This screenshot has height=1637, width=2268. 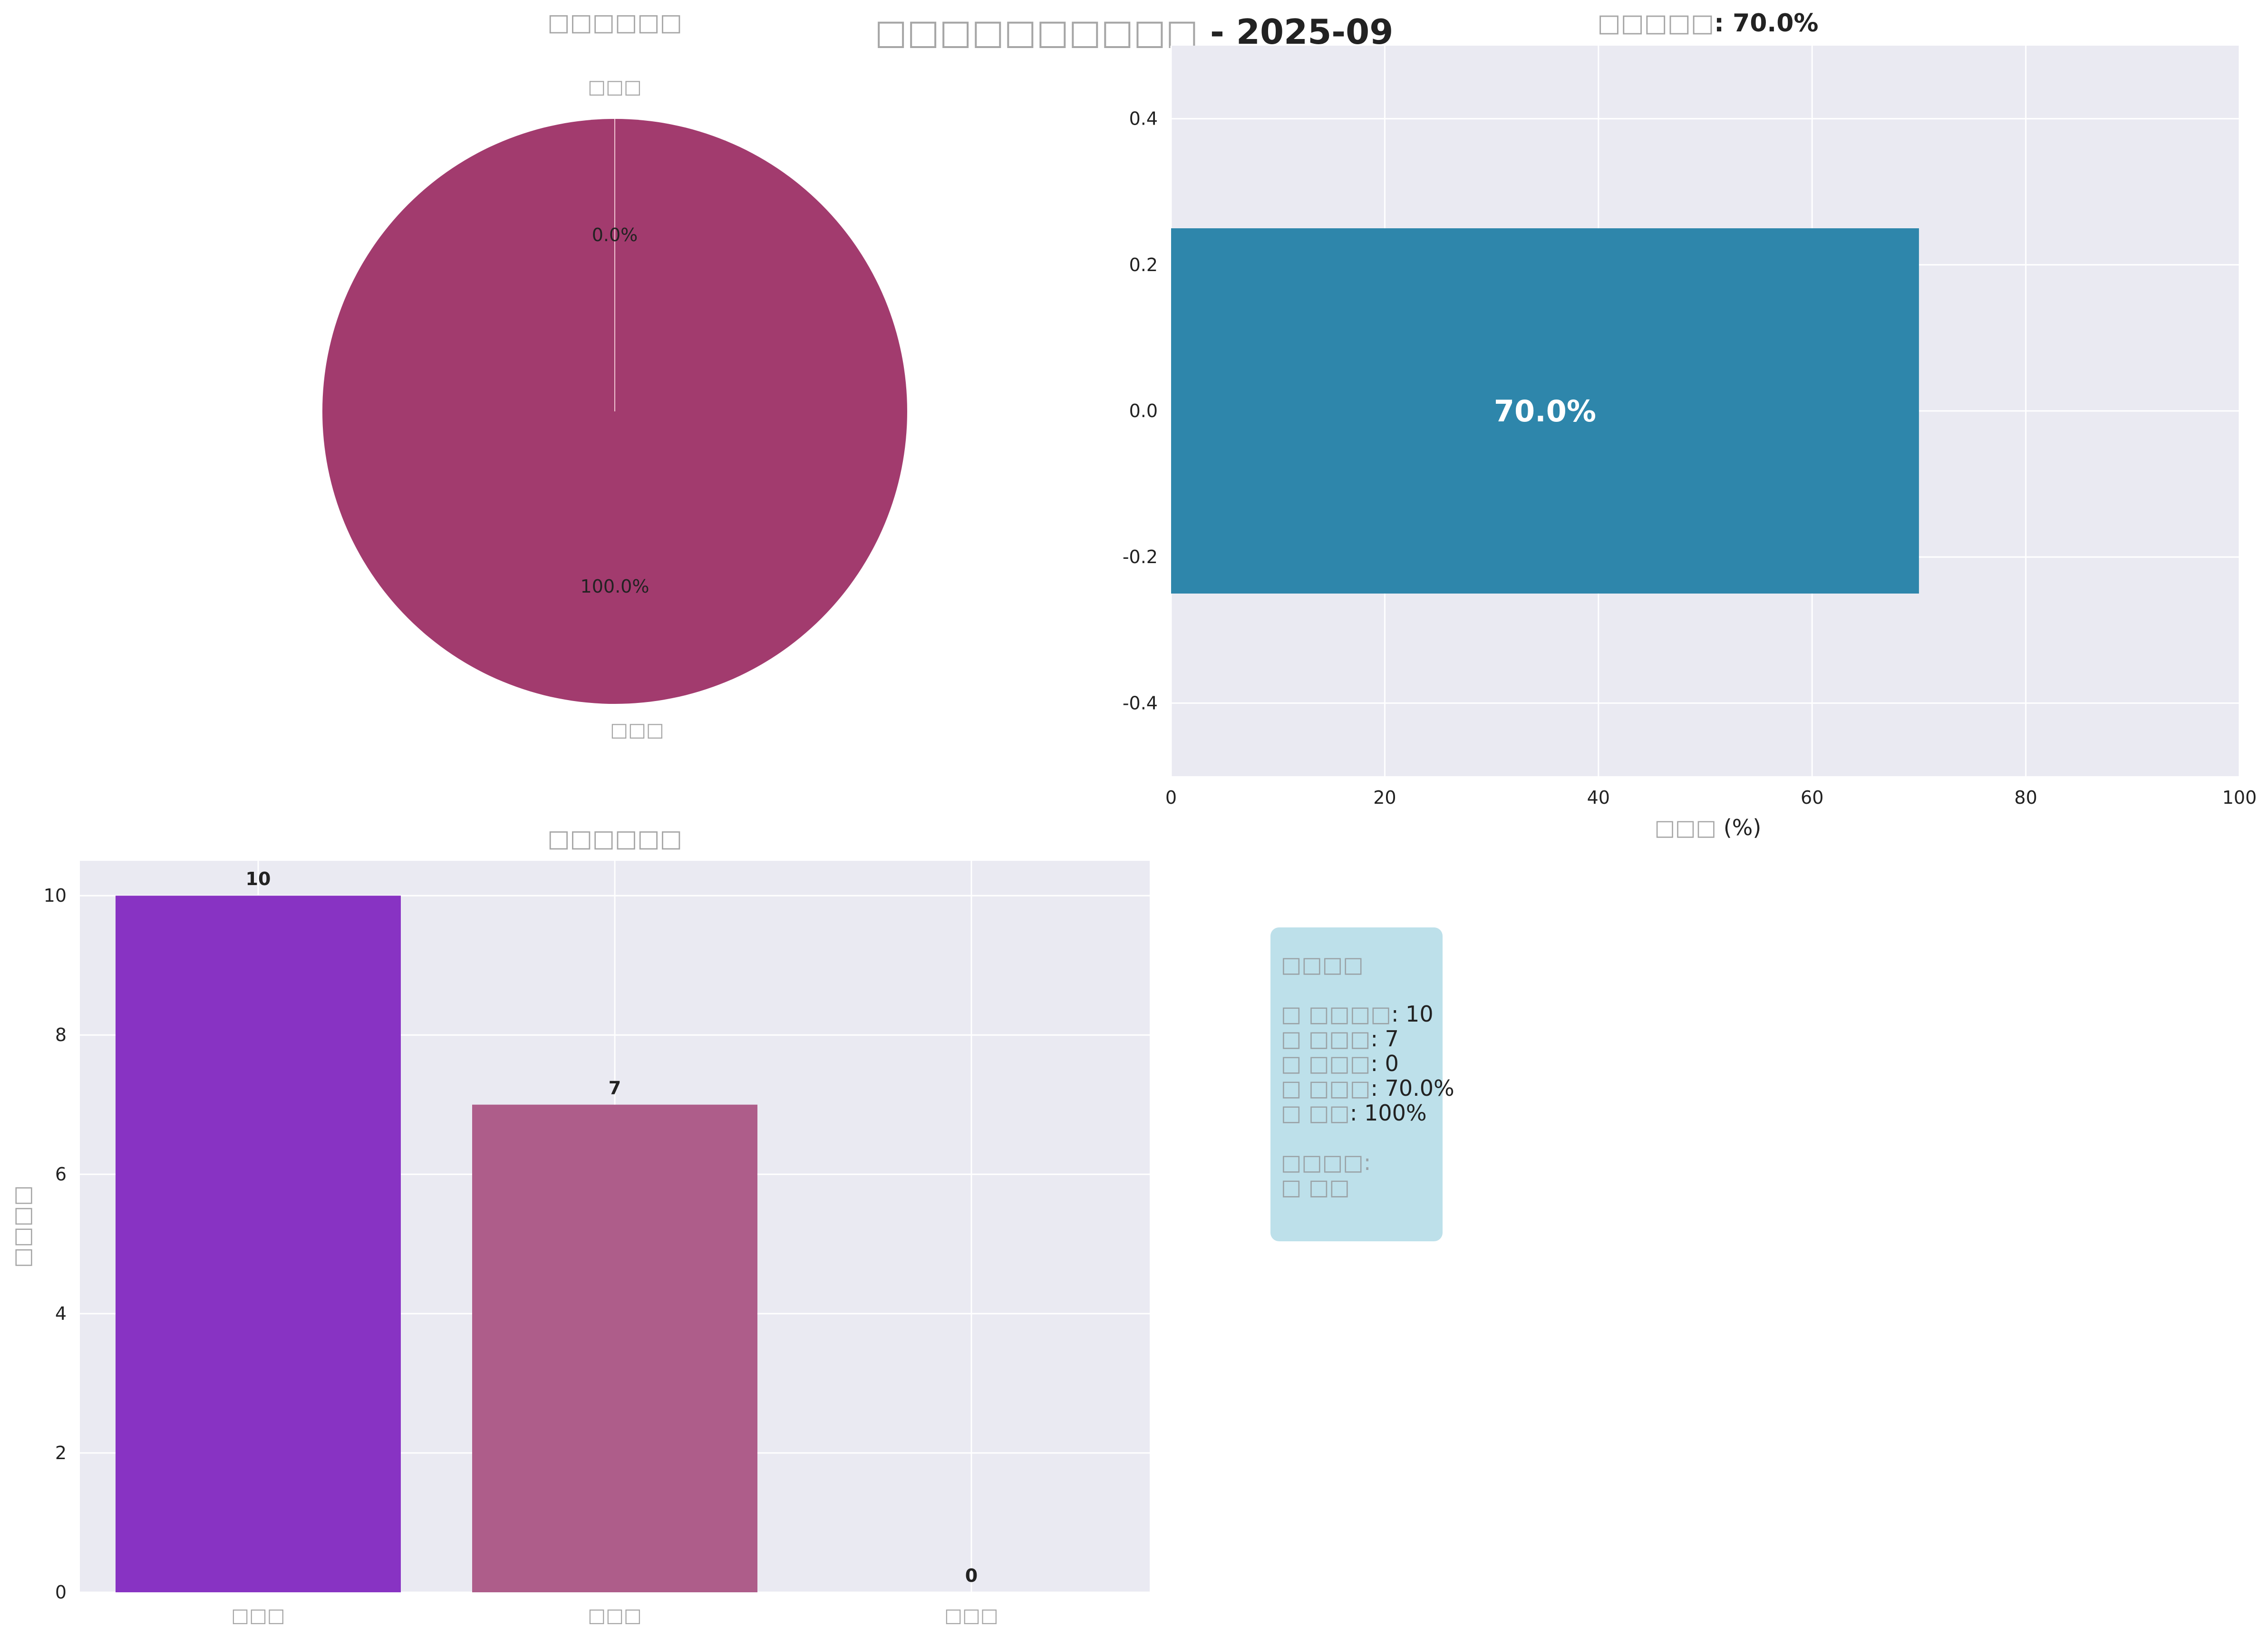 What do you see at coordinates (1134, 32) in the screenshot?
I see `figure-title: □□□□□□□□□□ - 2025-09` at bounding box center [1134, 32].